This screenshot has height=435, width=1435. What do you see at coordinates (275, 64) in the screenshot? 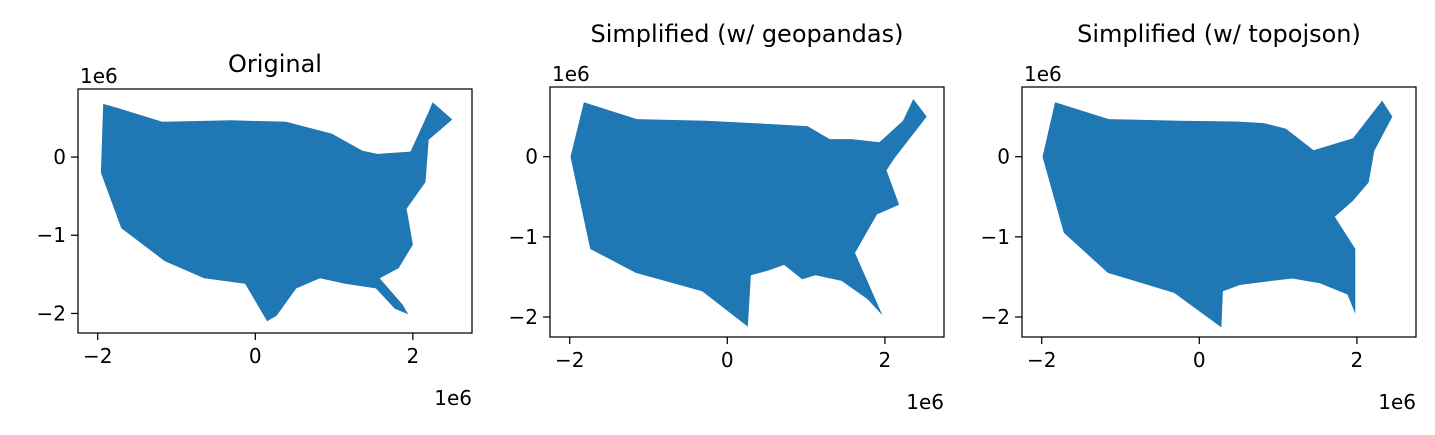
I see `chart-title: Original` at bounding box center [275, 64].